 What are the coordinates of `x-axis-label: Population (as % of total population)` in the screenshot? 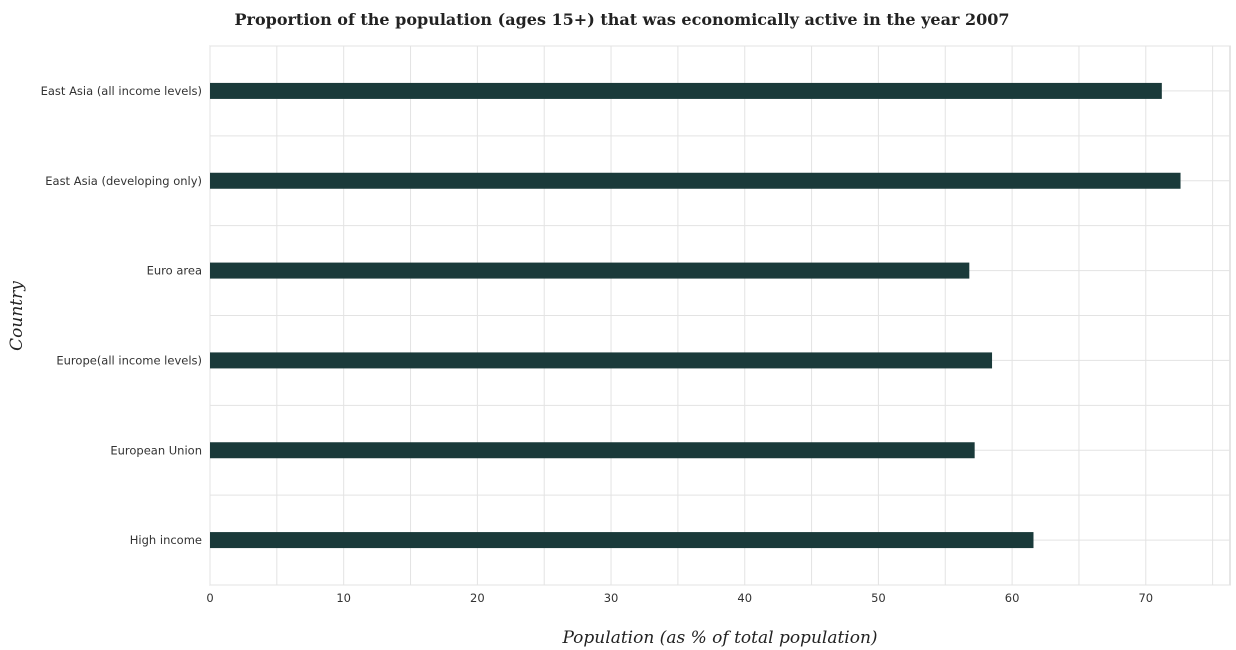 It's located at (719, 638).